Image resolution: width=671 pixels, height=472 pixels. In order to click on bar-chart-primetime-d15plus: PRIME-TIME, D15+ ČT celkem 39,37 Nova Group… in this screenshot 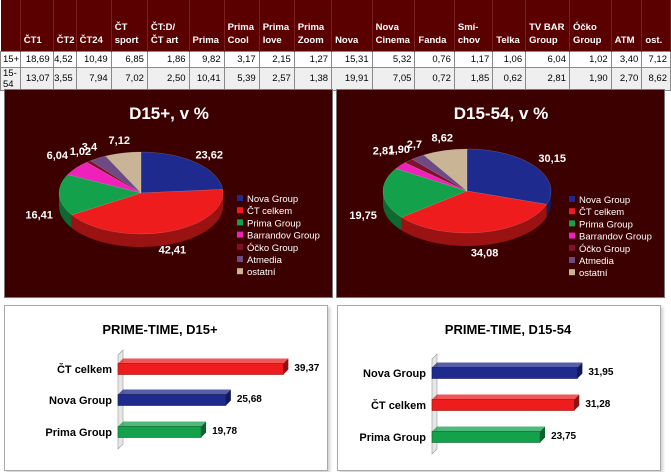, I will do `click(182, 386)`.